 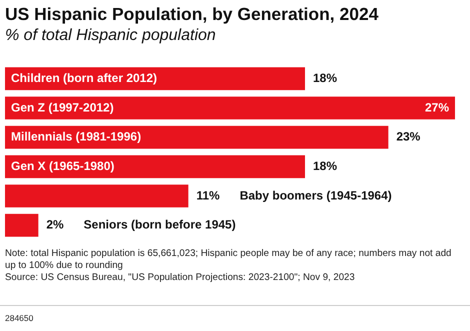 What do you see at coordinates (191, 14) in the screenshot?
I see `chart-title: US Hispanic Population, by Generation, 2024` at bounding box center [191, 14].